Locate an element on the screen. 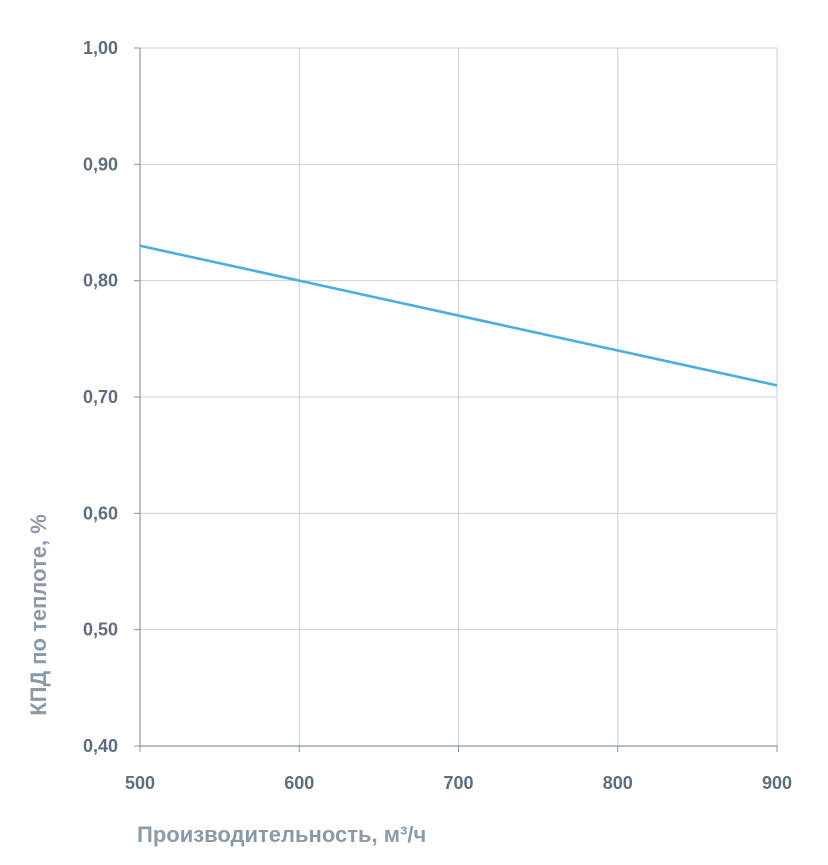  y-tick-label: 1,00 is located at coordinates (100, 48).